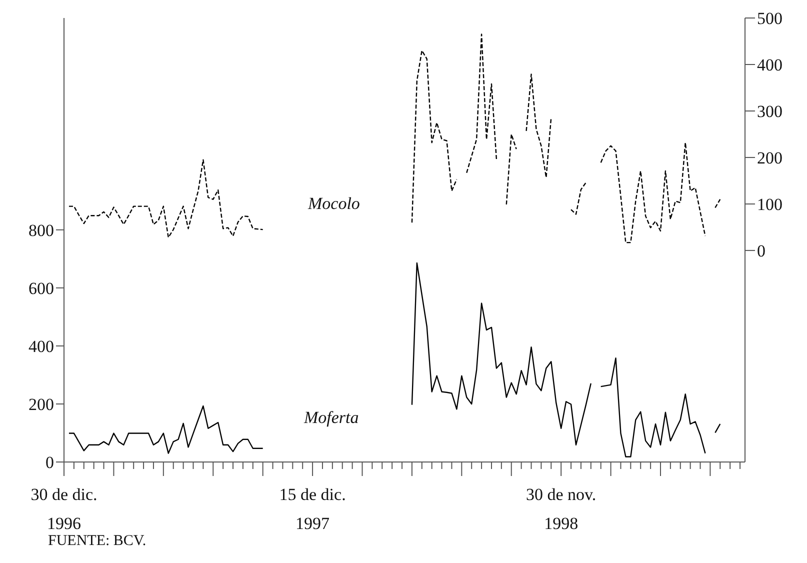  What do you see at coordinates (331, 418) in the screenshot?
I see `text: Moferta` at bounding box center [331, 418].